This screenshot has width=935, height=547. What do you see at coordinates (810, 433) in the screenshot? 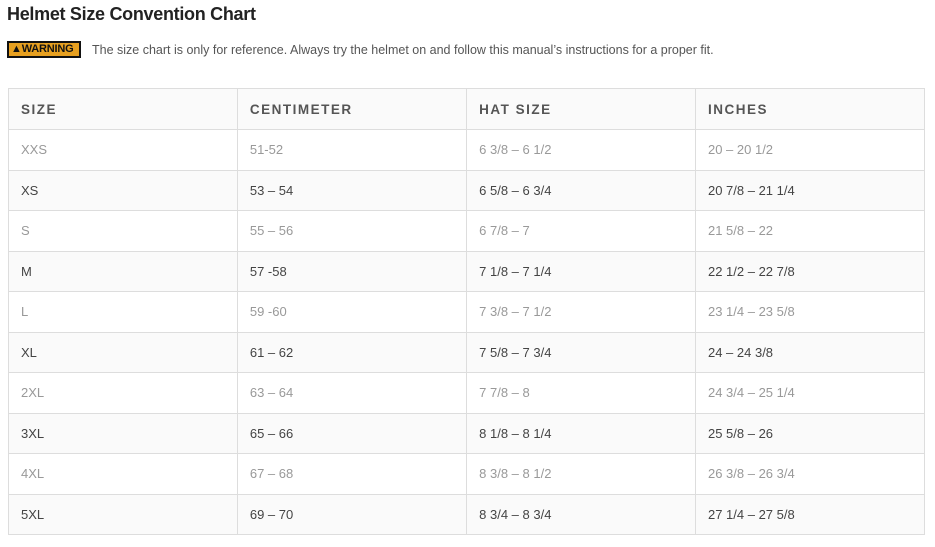
I see `table-cell: 25 5/8 – 26` at bounding box center [810, 433].